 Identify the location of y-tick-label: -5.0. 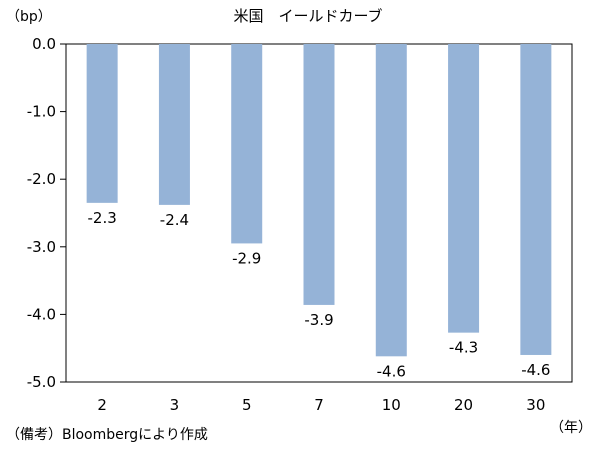
(41, 382).